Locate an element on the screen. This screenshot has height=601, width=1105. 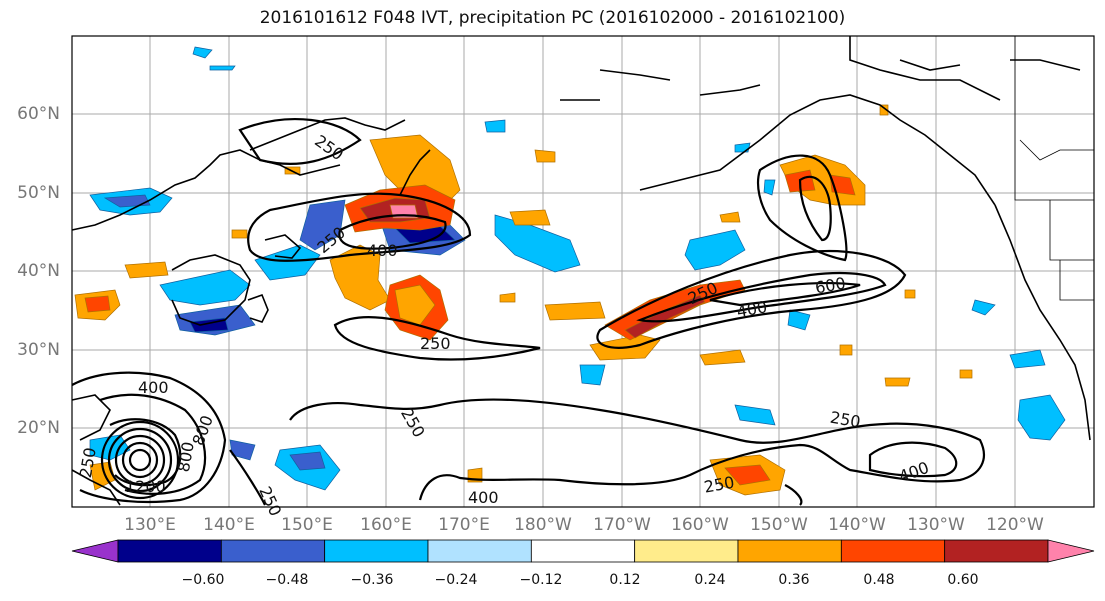
contour-label-250: 250 is located at coordinates (435, 343).